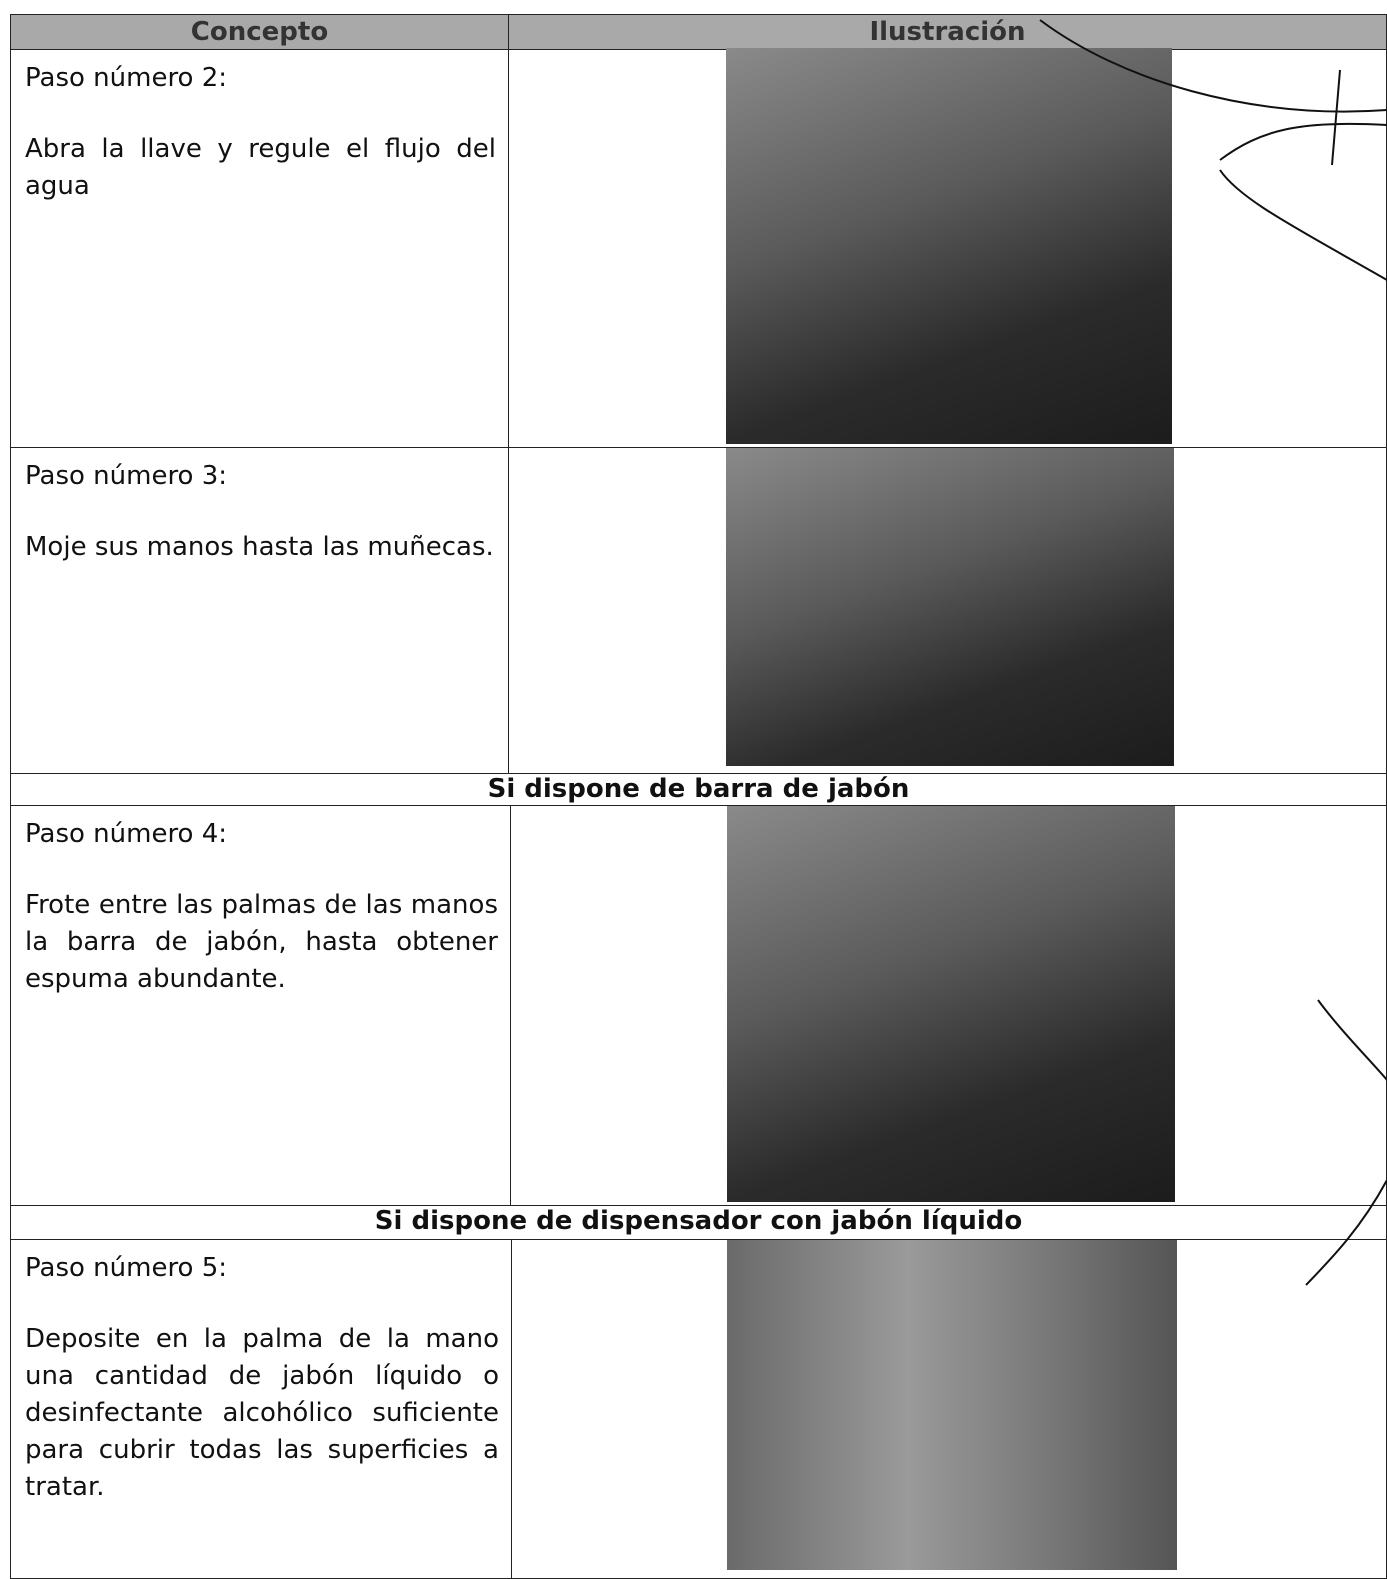 The image size is (1387, 1579). What do you see at coordinates (259, 32) in the screenshot?
I see `header-cell: Concepto` at bounding box center [259, 32].